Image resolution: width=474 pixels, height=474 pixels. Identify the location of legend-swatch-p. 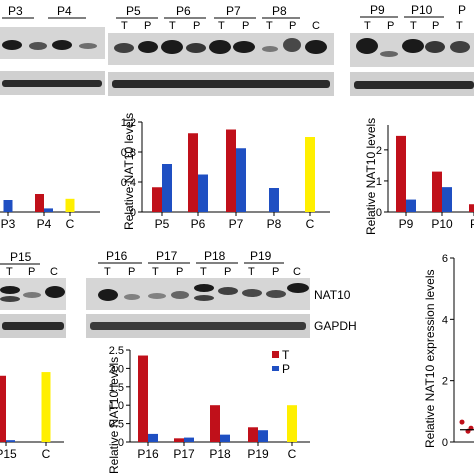
(275, 368).